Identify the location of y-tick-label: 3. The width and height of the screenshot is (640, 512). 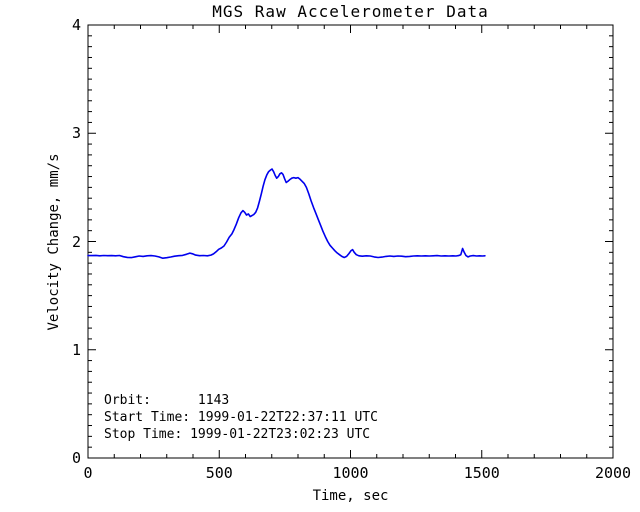
(76, 133).